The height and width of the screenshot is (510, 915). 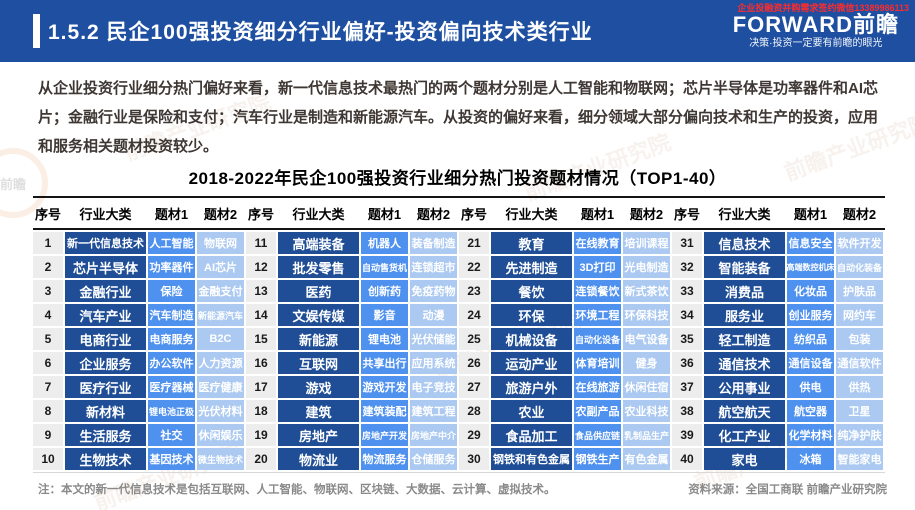 I want to click on cell-theme2: 休闲娱乐, so click(x=220, y=435).